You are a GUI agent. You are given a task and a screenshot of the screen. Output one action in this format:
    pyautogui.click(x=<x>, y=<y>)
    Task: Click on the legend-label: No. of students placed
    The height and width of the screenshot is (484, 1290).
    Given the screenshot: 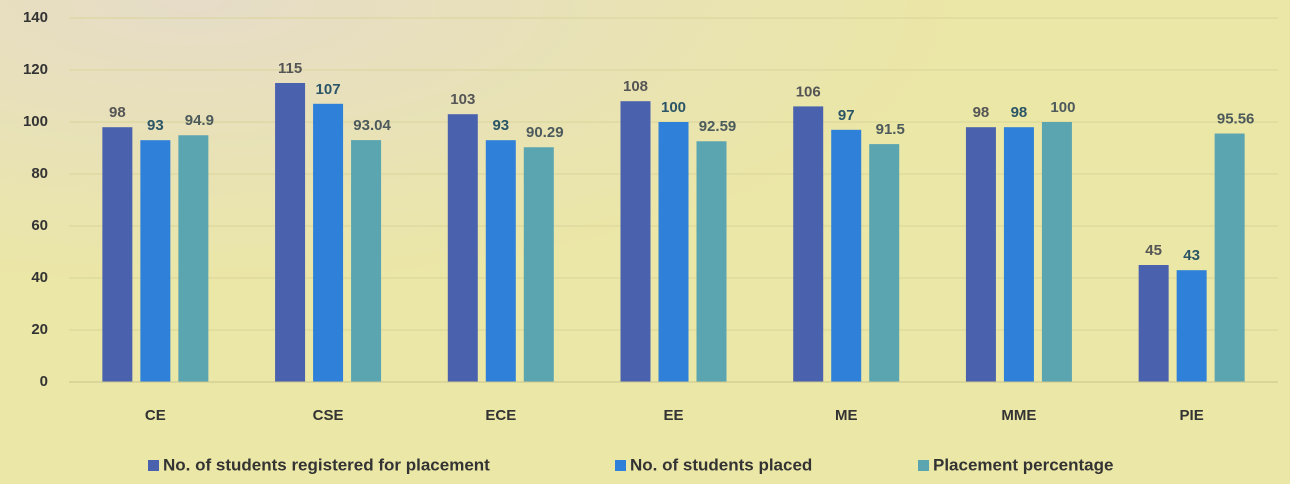 What is the action you would take?
    pyautogui.click(x=721, y=464)
    